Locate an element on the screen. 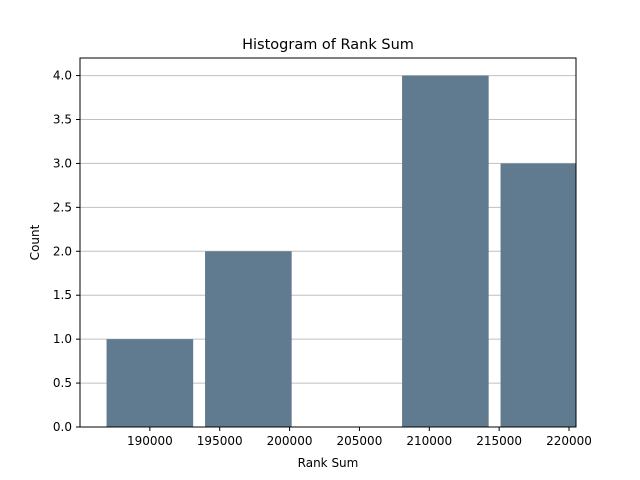  y-tick-label: 0.0 is located at coordinates (62, 427).